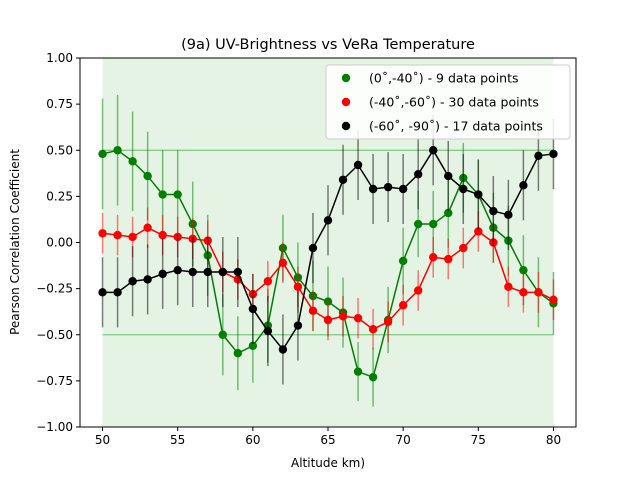  What do you see at coordinates (454, 102) in the screenshot?
I see `legend-label: (-40˚,-60˚) - 30 data points` at bounding box center [454, 102].